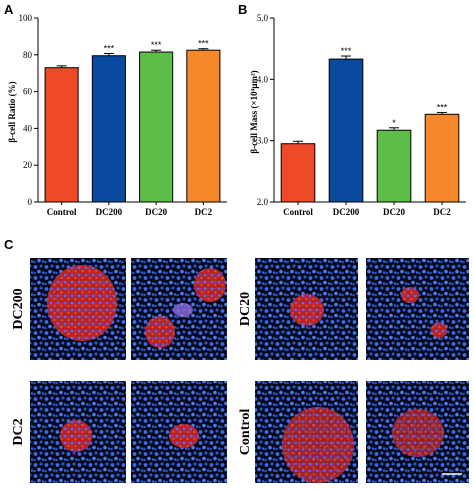  I want to click on chart-a-y-tick-label: 100, so click(26, 18).